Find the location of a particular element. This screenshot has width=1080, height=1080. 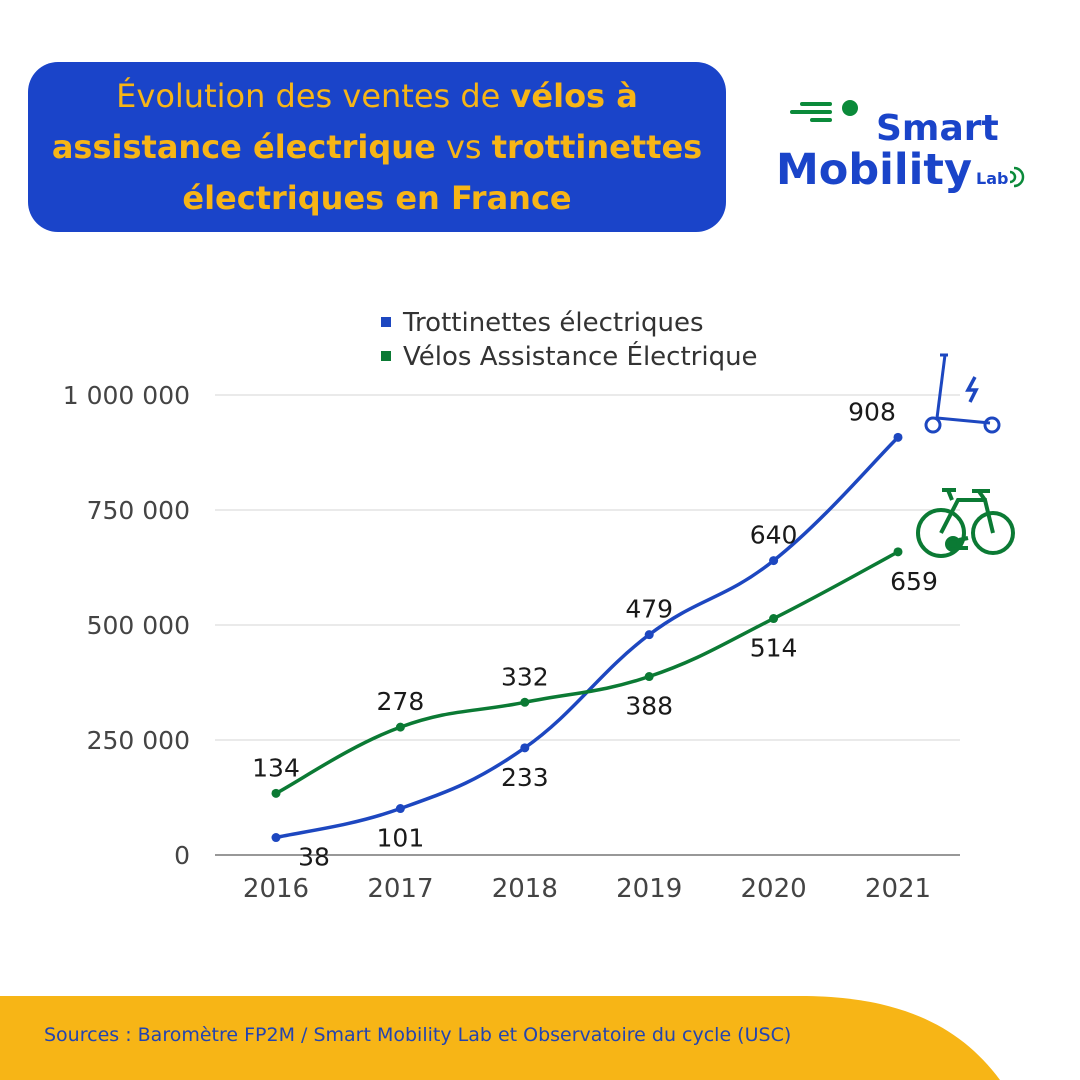

legend-label: Vélos Assistance Électrique is located at coordinates (580, 356).